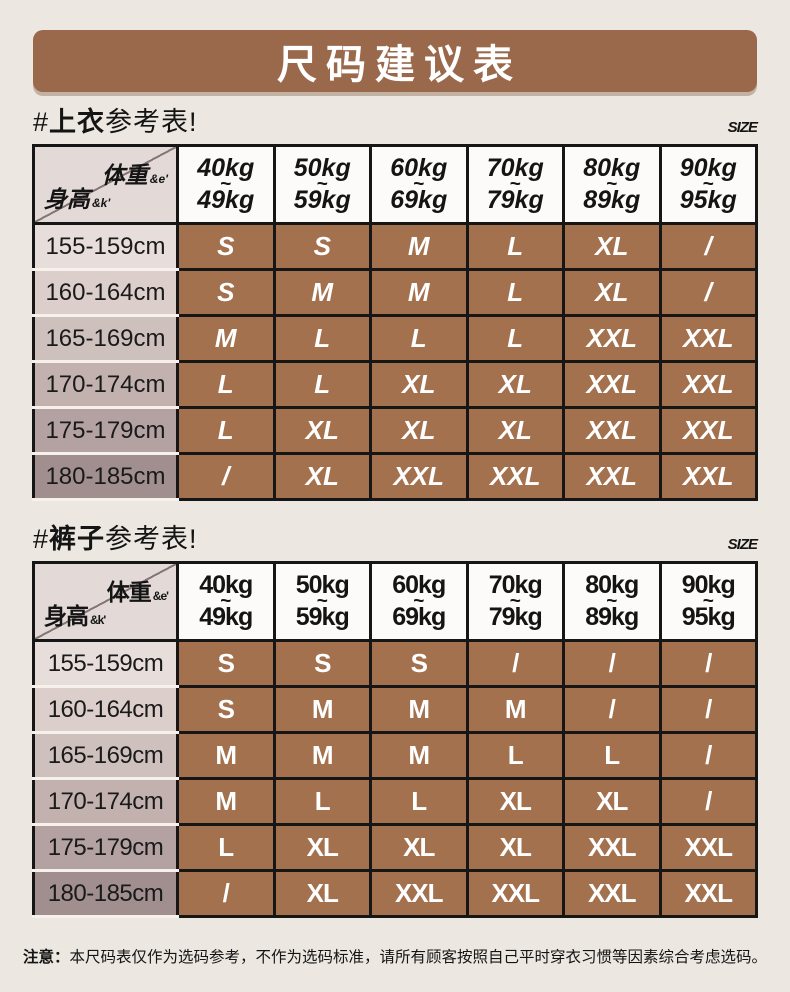  I want to click on weight-range-60-69: 60kg ~69kg, so click(419, 184).